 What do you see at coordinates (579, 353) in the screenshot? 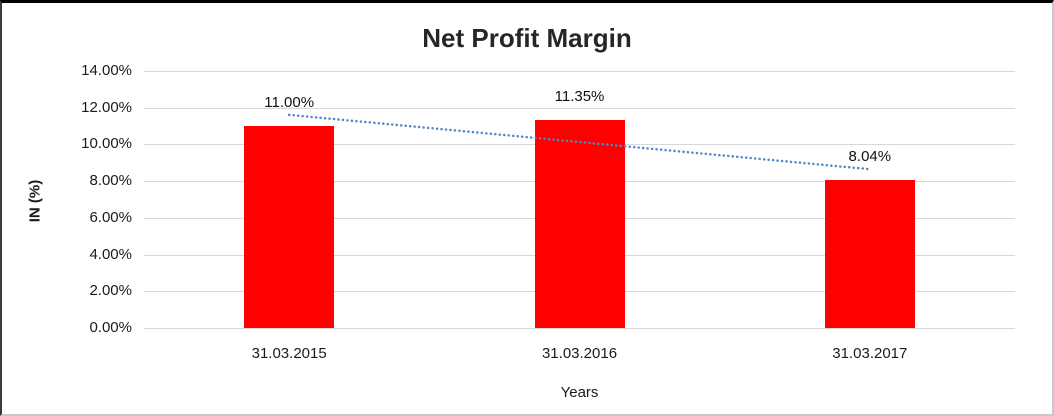
I see `x-axis-category-label: 31.03.2016` at bounding box center [579, 353].